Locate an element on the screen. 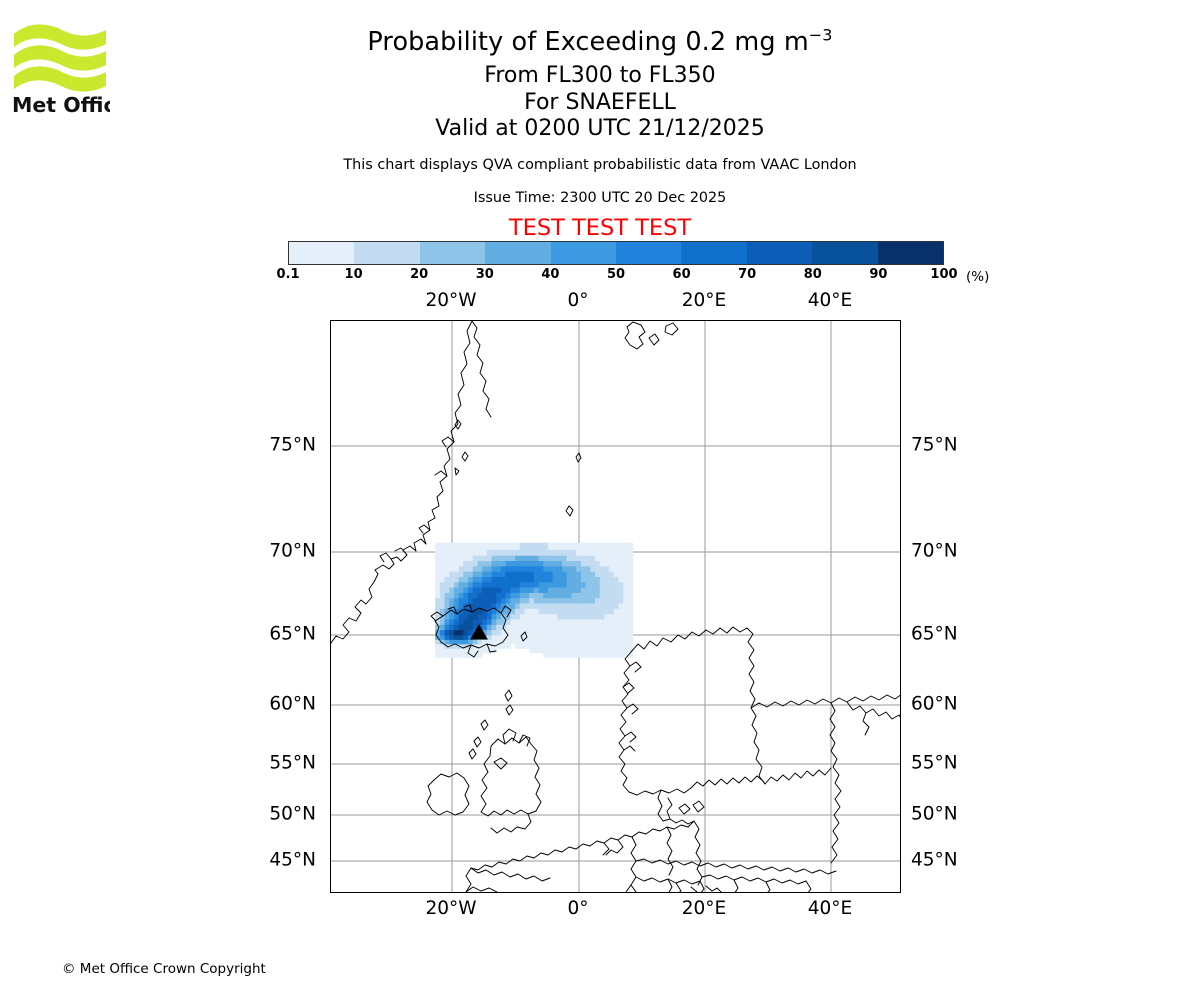 This screenshot has height=1000, width=1200. lat-label-left-70: 70°N is located at coordinates (292, 551).